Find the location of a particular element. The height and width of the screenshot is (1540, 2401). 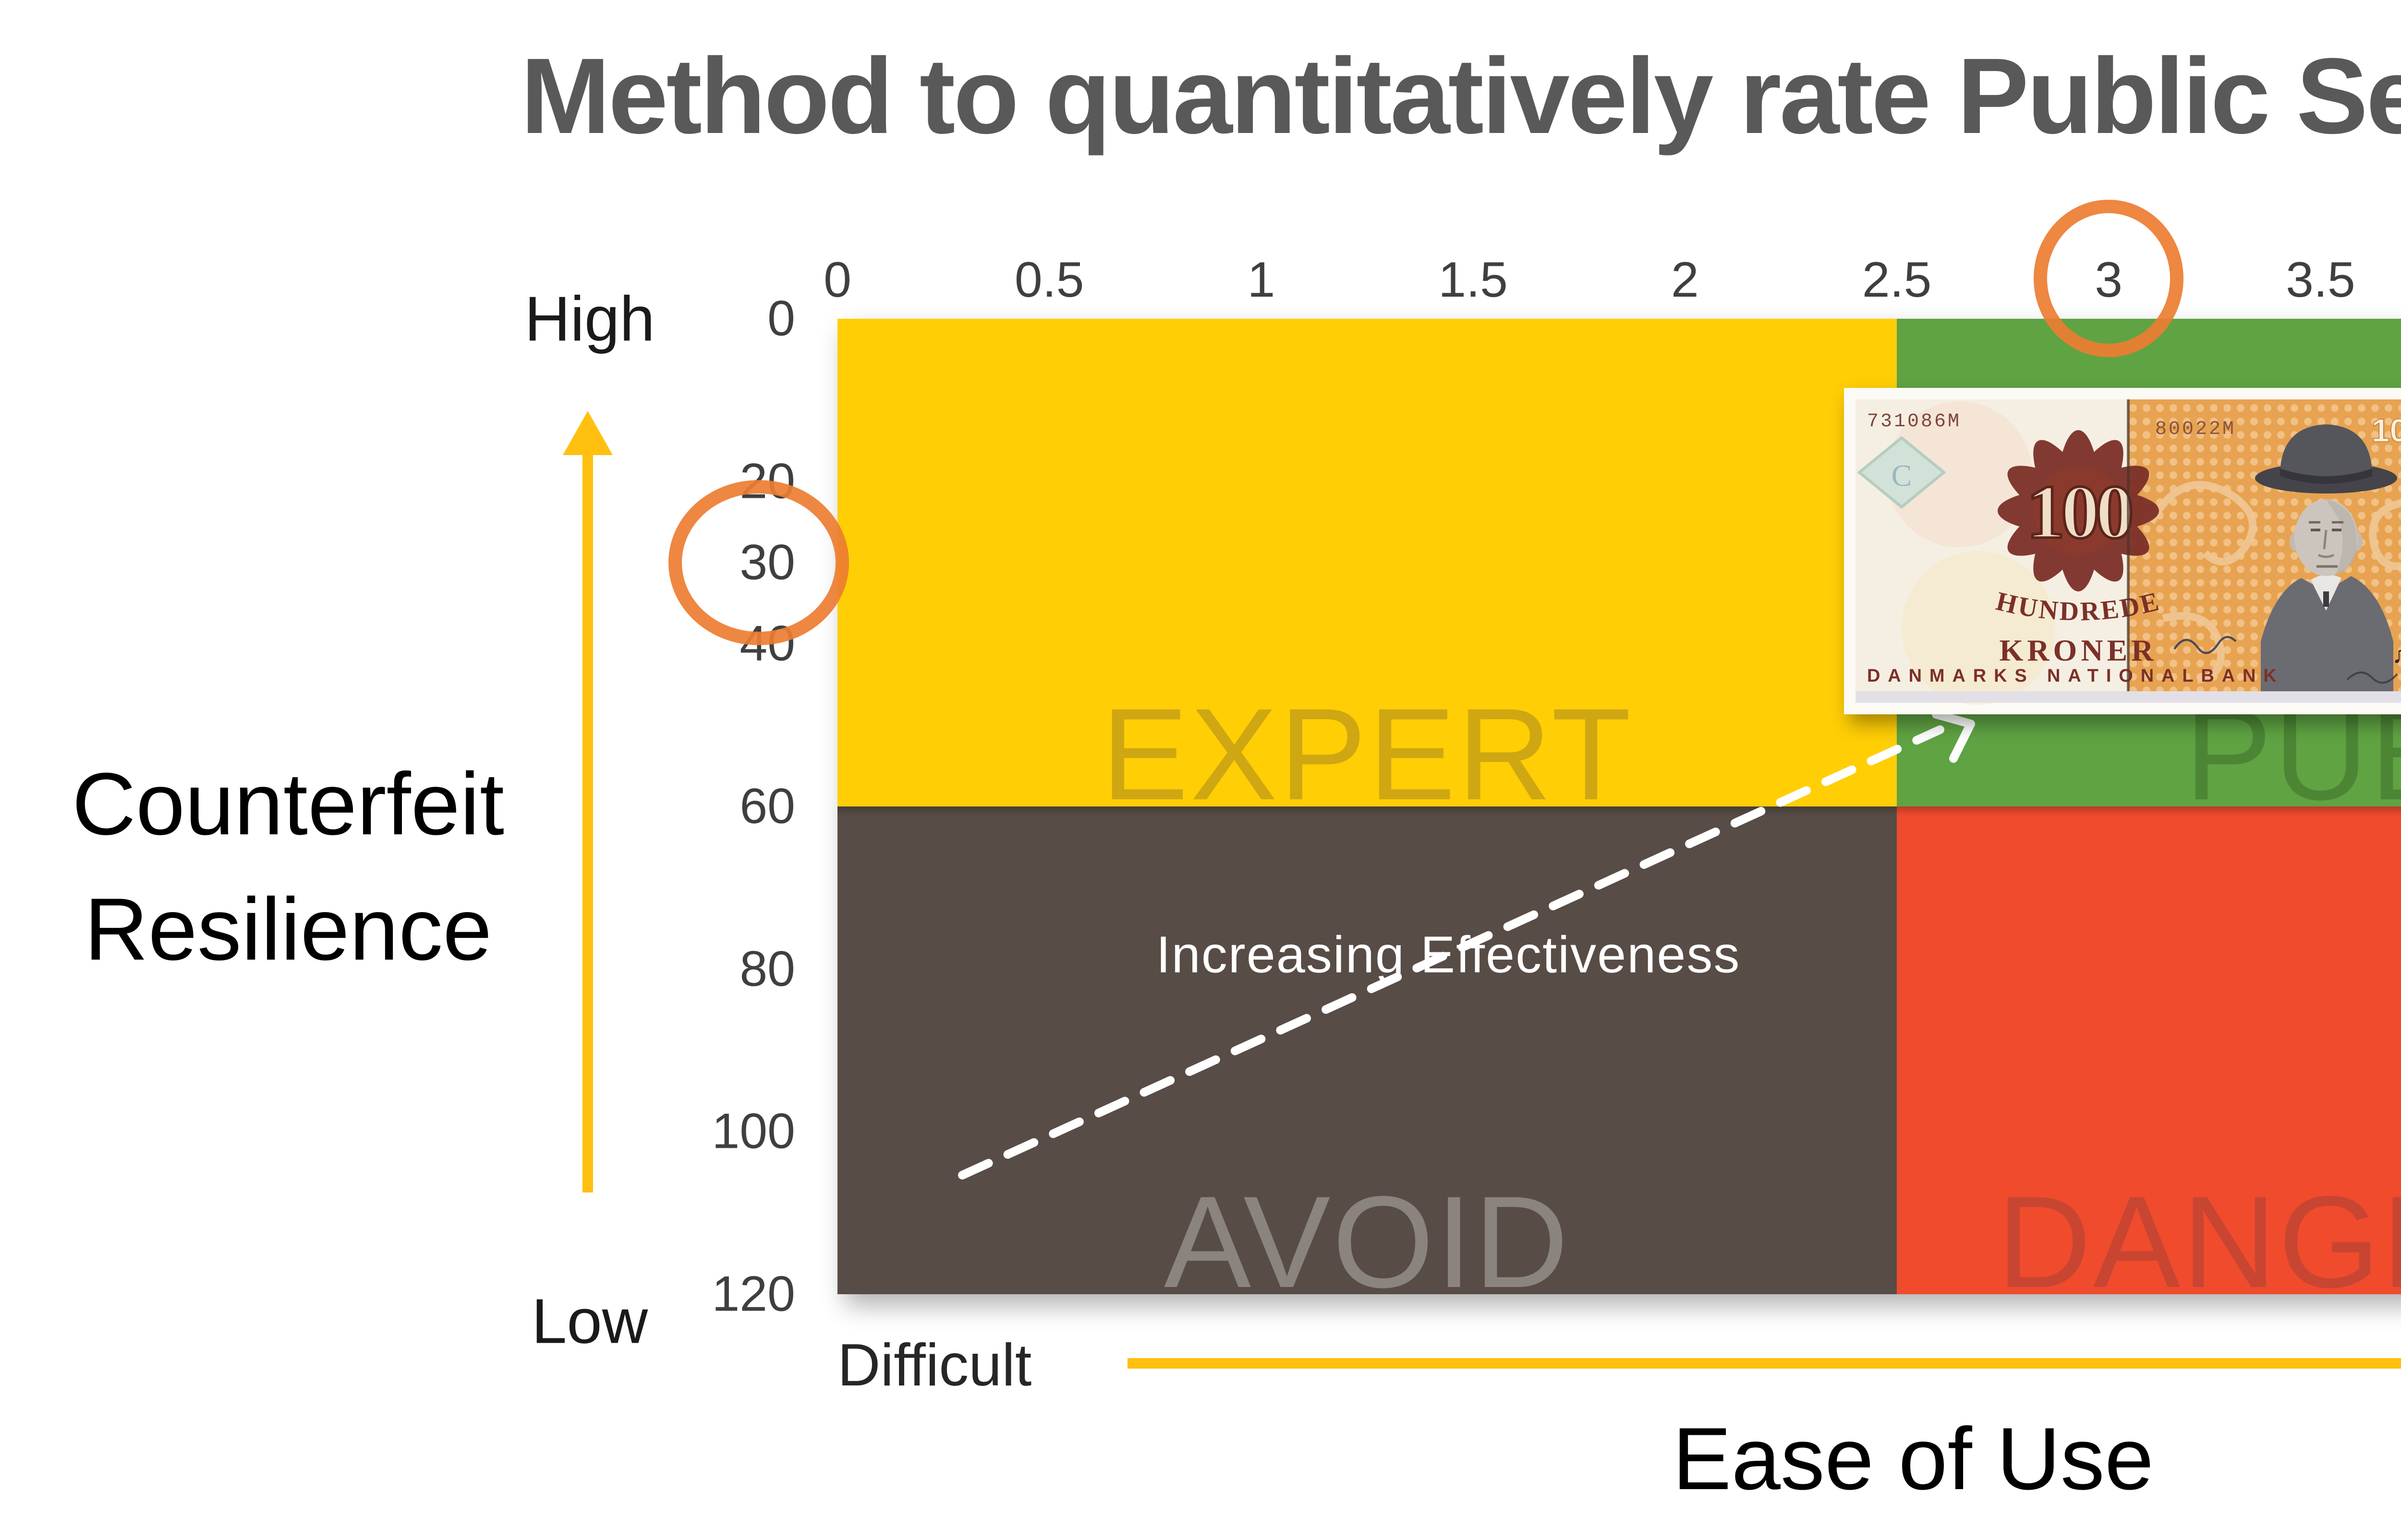

y-tick-label-80: 80 is located at coordinates (768, 969).